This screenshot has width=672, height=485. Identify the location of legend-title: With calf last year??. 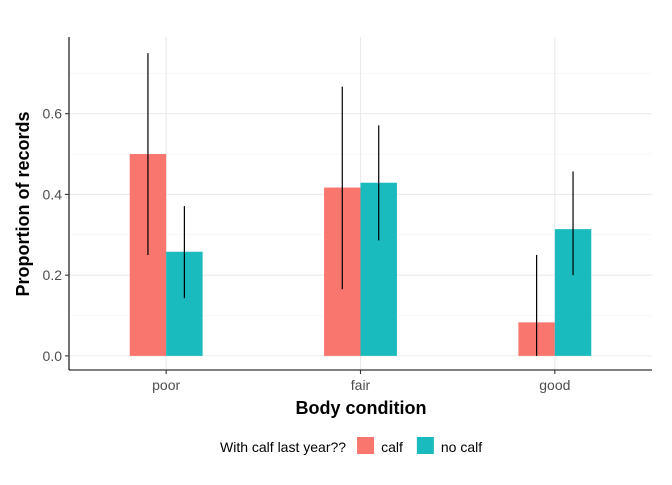
(283, 447).